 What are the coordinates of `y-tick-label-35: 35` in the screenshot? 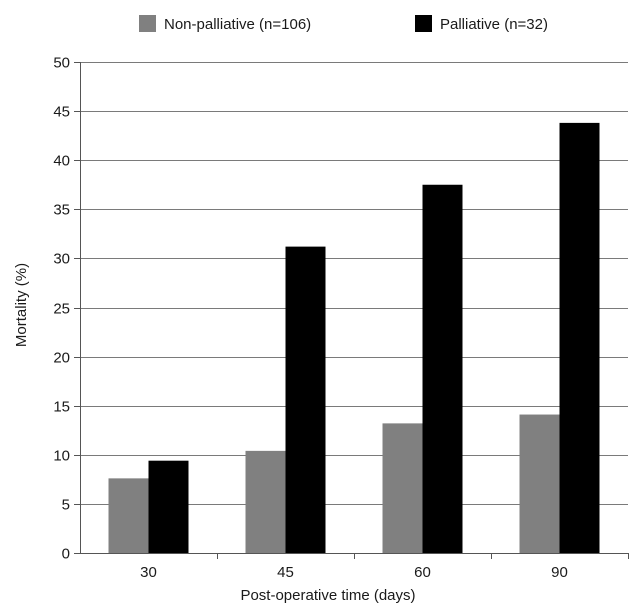 It's located at (61, 210).